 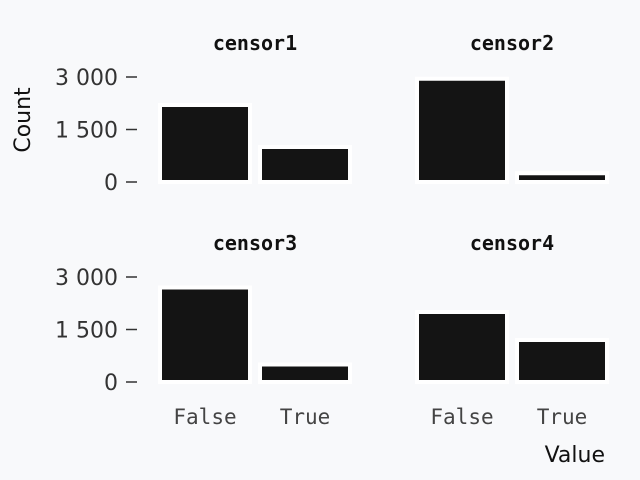 What do you see at coordinates (562, 361) in the screenshot?
I see `bar-censor4-True` at bounding box center [562, 361].